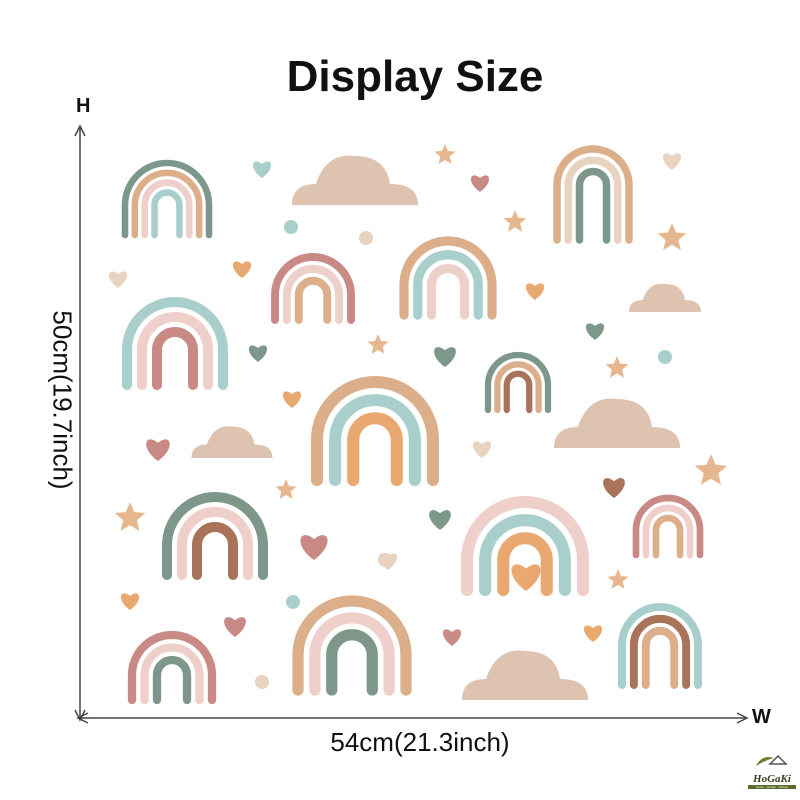 This screenshot has height=800, width=800. I want to click on logo-tagline: Home · garden · kitchen, so click(772, 787).